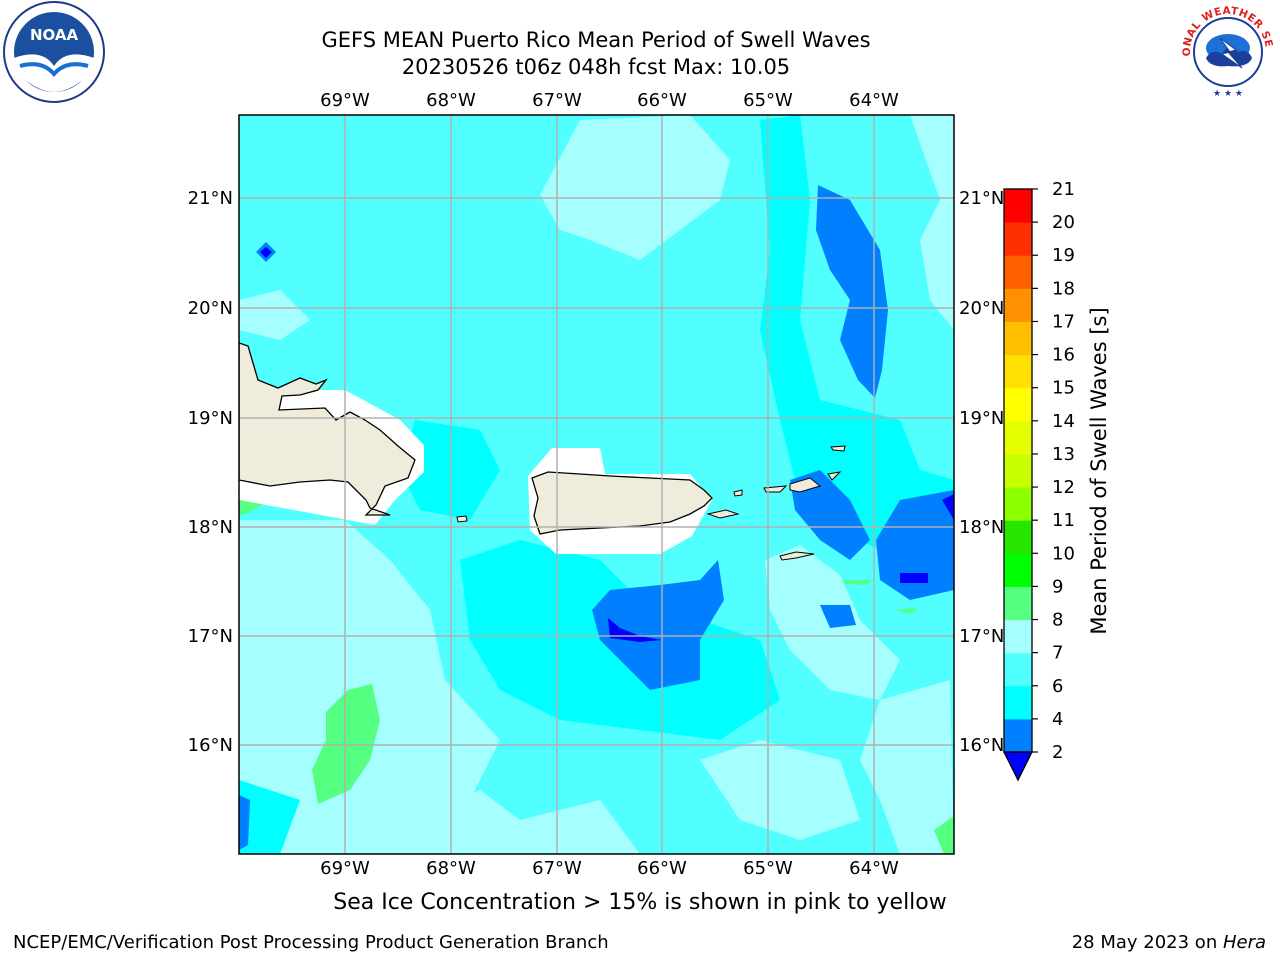 The height and width of the screenshot is (960, 1280). Describe the element at coordinates (244, 822) in the screenshot. I see `blue-region-southwest-edge` at that location.